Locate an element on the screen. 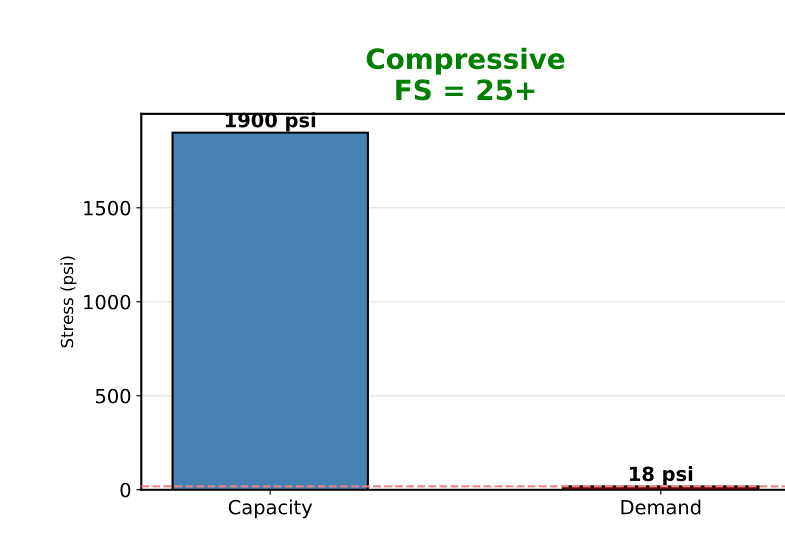 This screenshot has width=785, height=537. y-tick-label: 500 is located at coordinates (113, 396).